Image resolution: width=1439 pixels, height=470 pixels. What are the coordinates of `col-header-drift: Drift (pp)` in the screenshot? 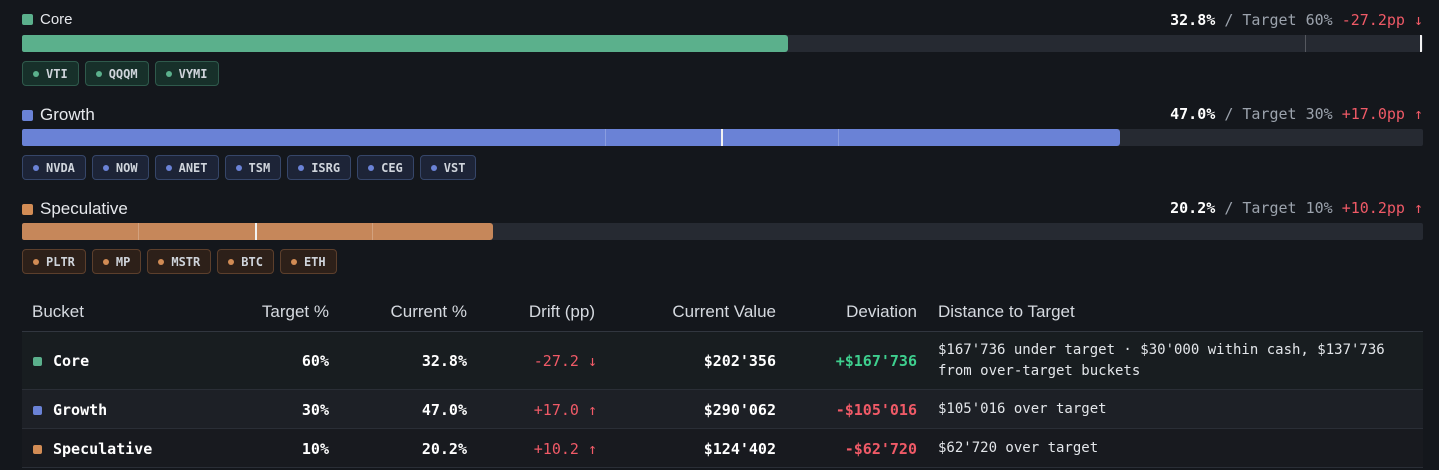 It's located at (561, 311).